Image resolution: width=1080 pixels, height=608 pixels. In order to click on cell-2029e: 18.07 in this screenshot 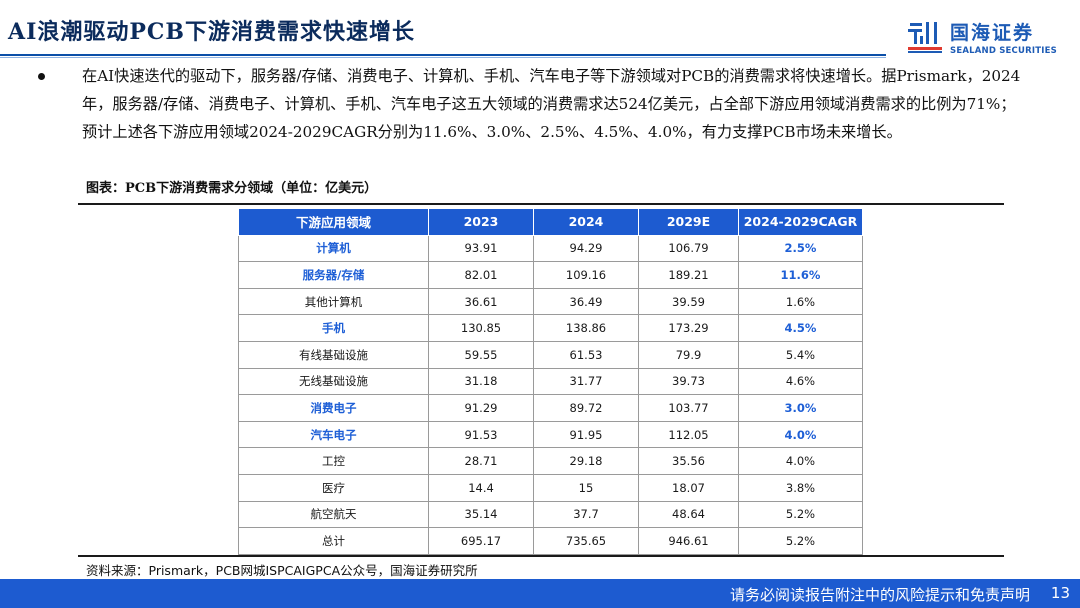, I will do `click(688, 487)`.